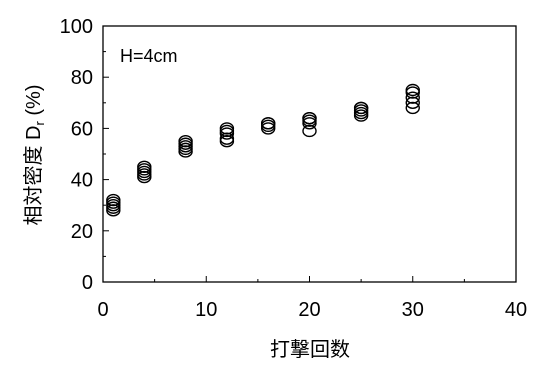  Describe the element at coordinates (516, 310) in the screenshot. I see `x-tick-label: 40` at that location.